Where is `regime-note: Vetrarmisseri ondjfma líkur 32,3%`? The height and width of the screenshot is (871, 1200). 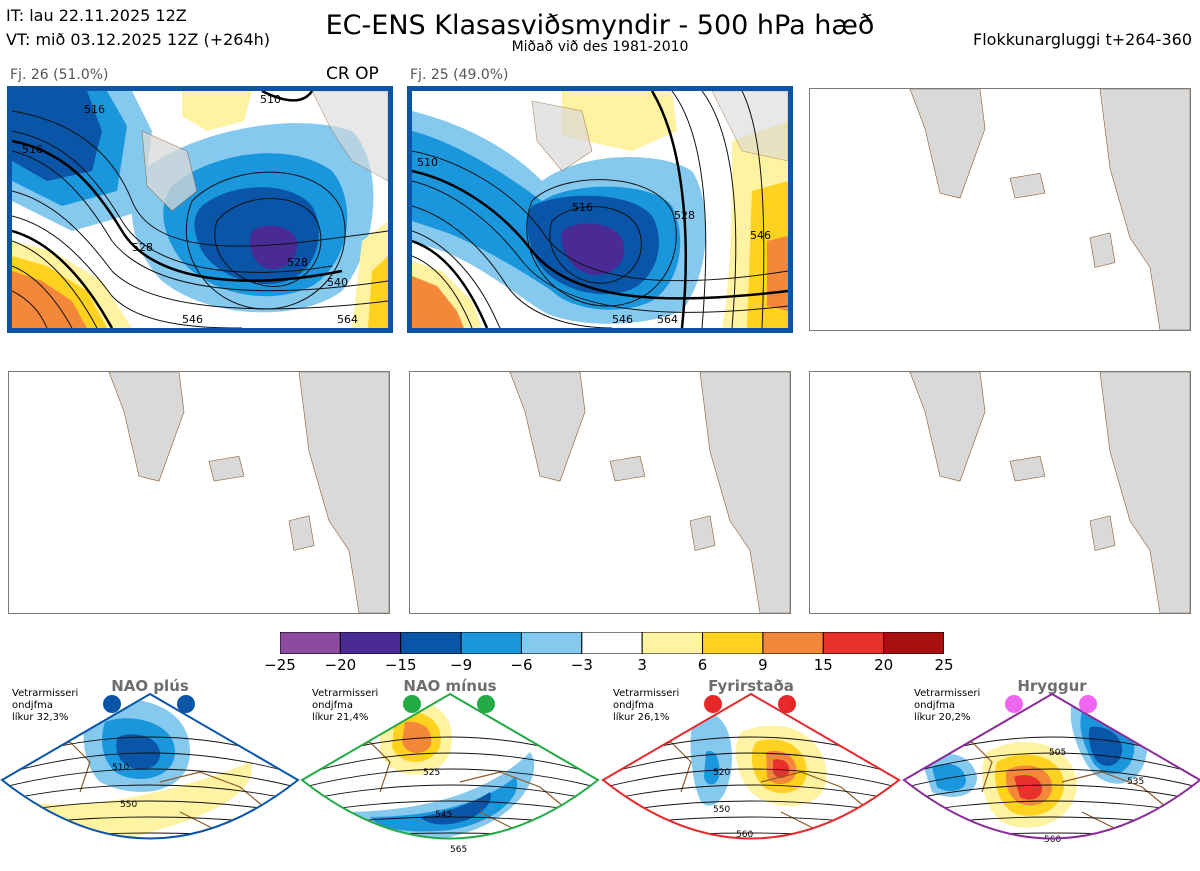 regime-note: Vetrarmisseri ondjfma líkur 32,3% is located at coordinates (45, 706).